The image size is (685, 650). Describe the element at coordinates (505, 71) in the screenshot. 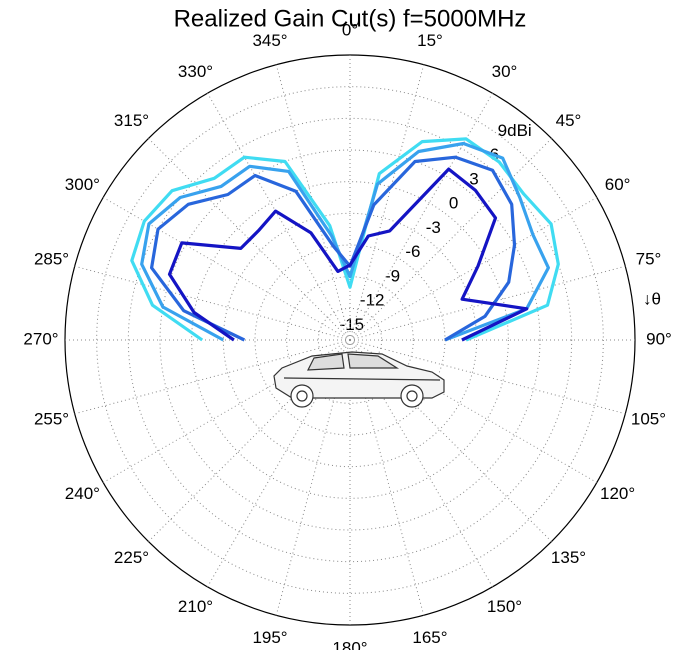

I see `theta-tick-label: 30°` at that location.